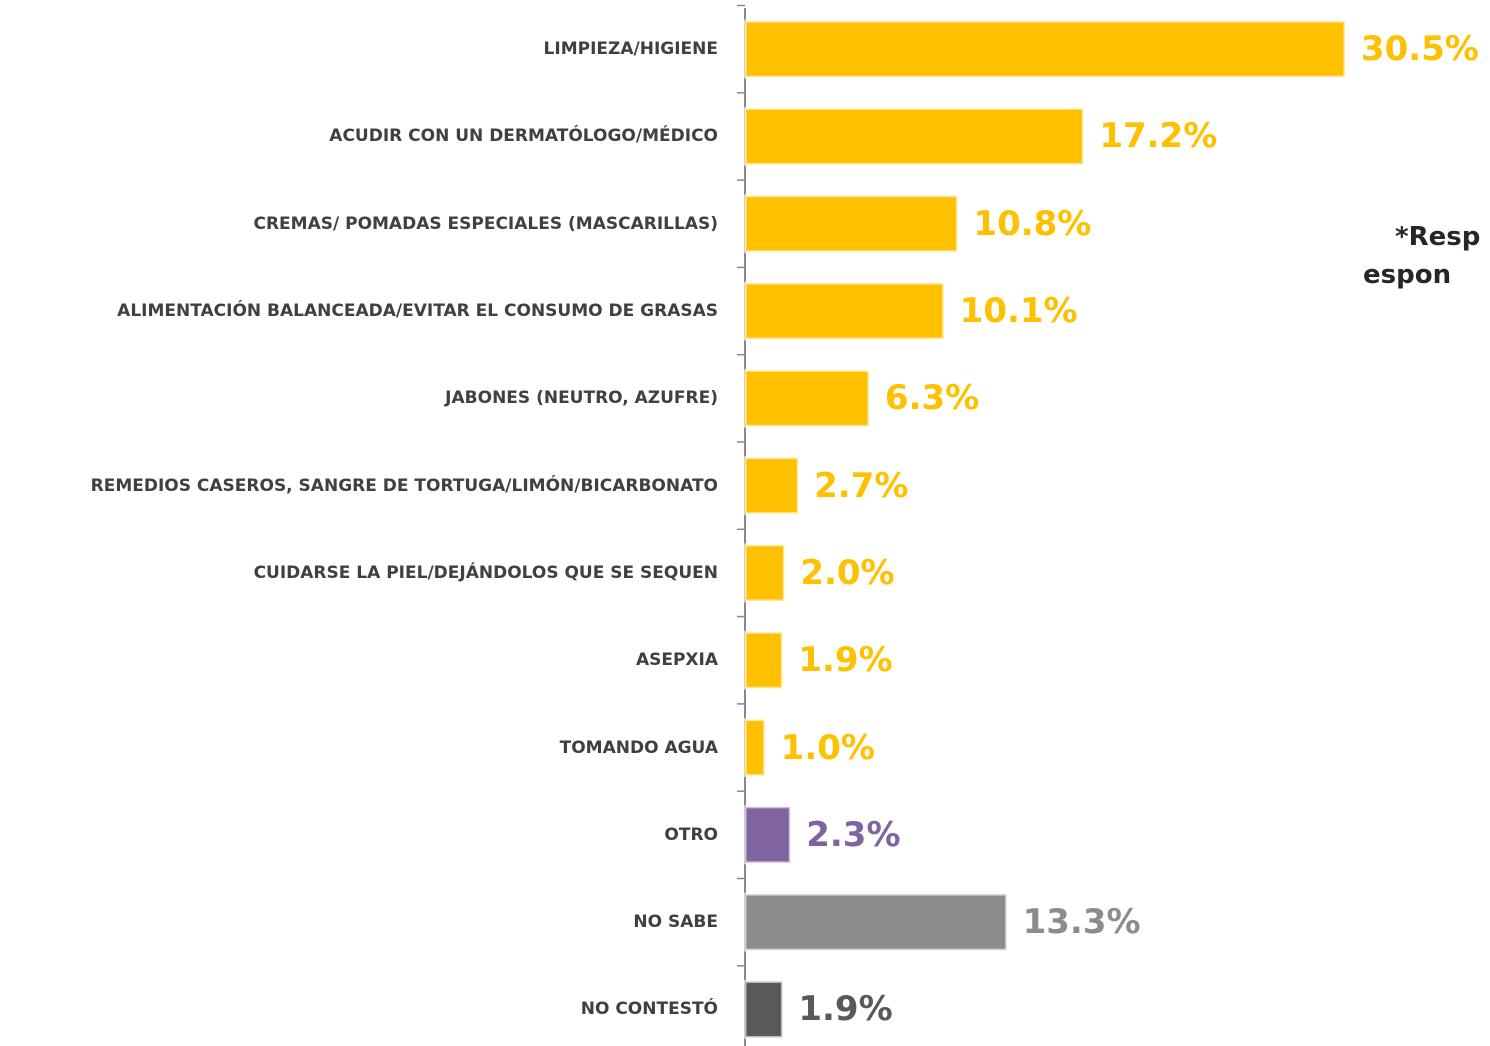  What do you see at coordinates (1032, 223) in the screenshot?
I see `value-label: 10.8%` at bounding box center [1032, 223].